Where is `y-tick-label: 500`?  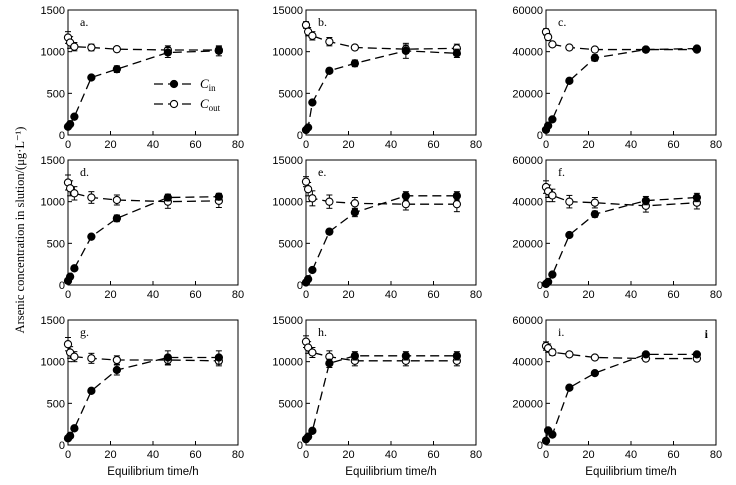 y-tick-label: 500 is located at coordinates (56, 404).